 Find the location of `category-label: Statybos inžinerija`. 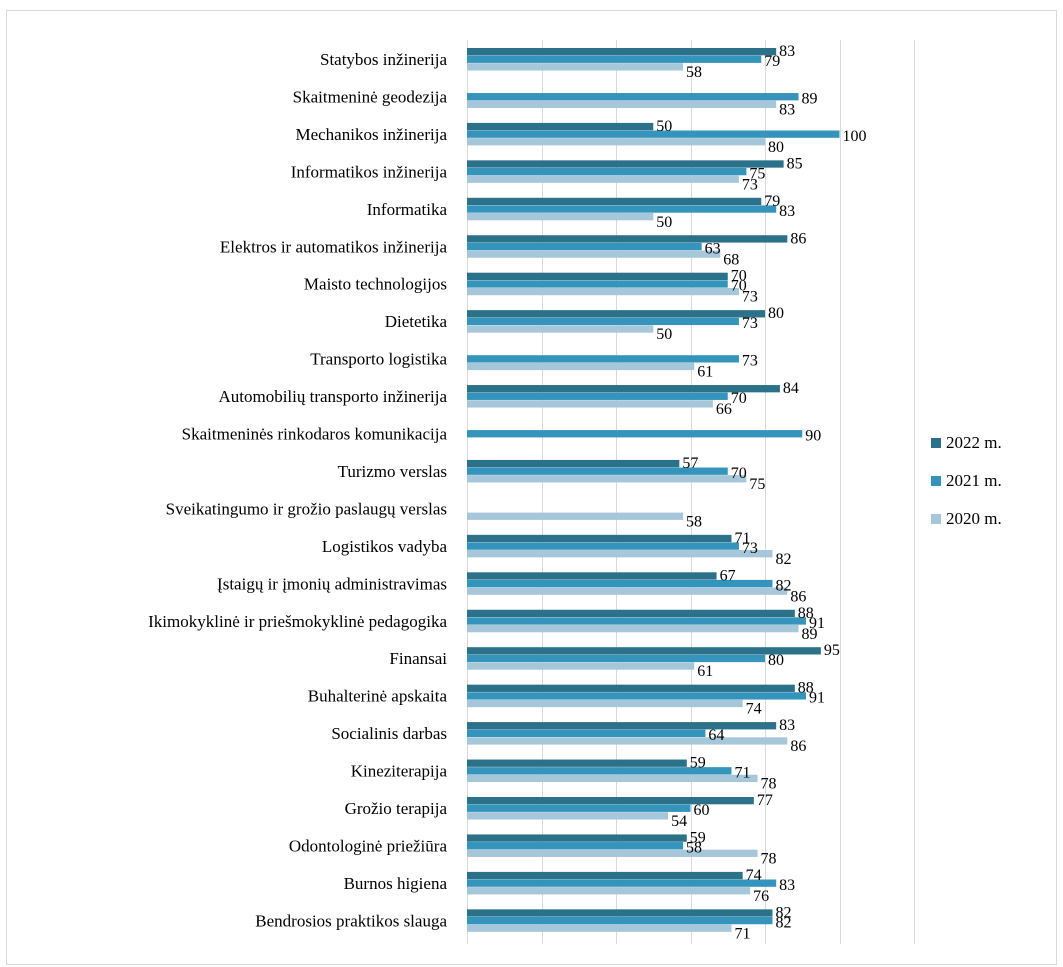

category-label: Statybos inžinerija is located at coordinates (383, 59).